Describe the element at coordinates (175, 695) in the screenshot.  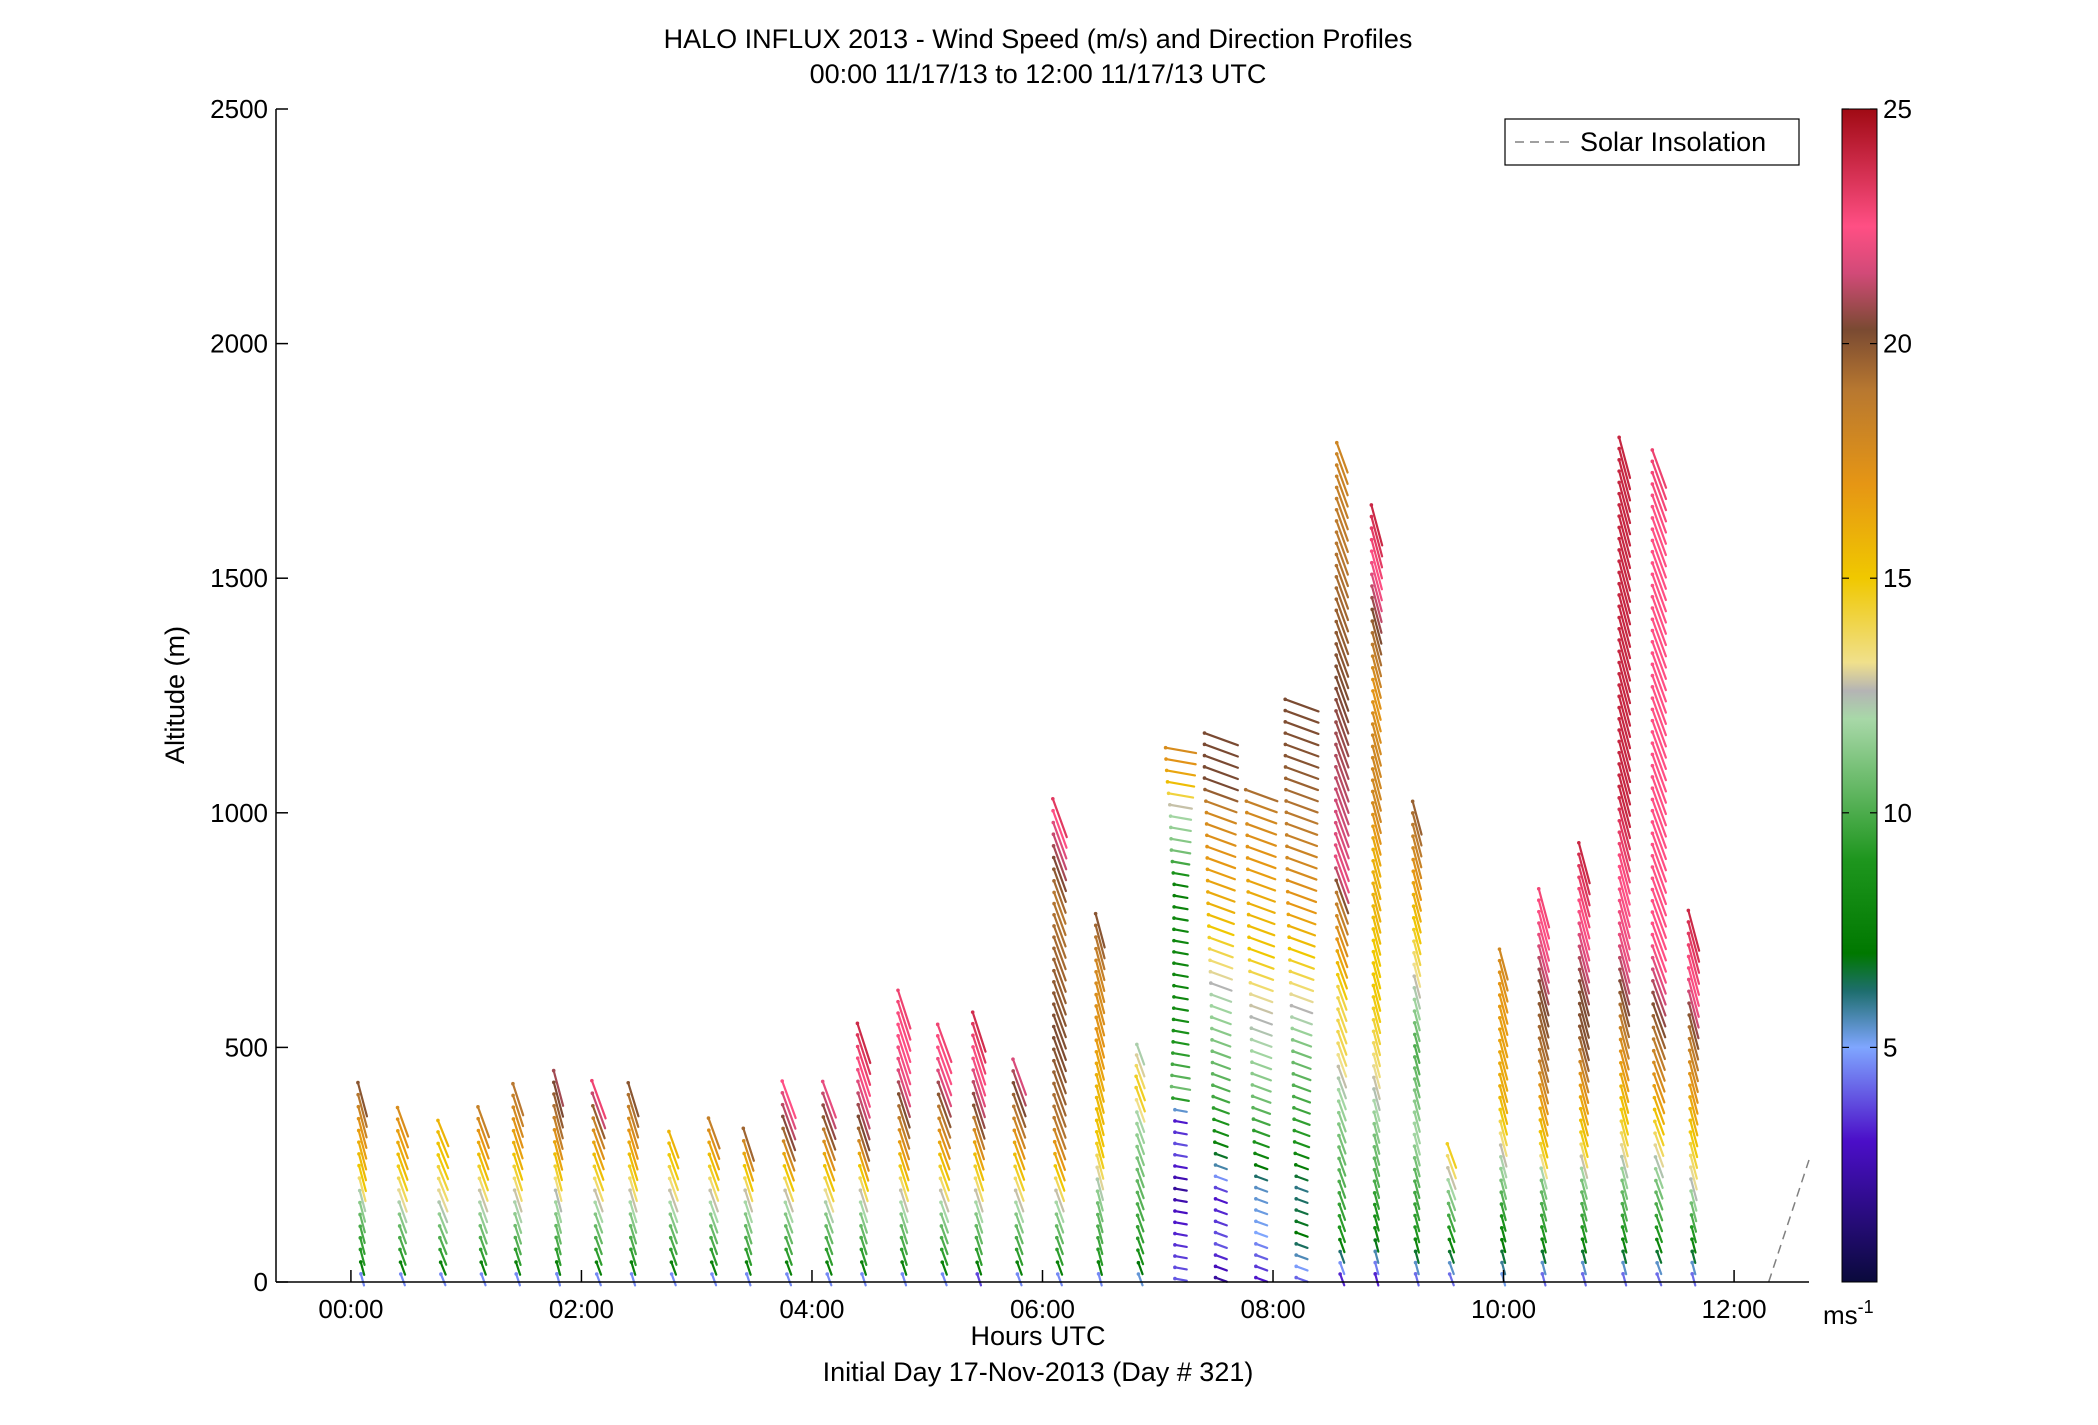
I see `y-axis-label: Altitude (m)` at that location.